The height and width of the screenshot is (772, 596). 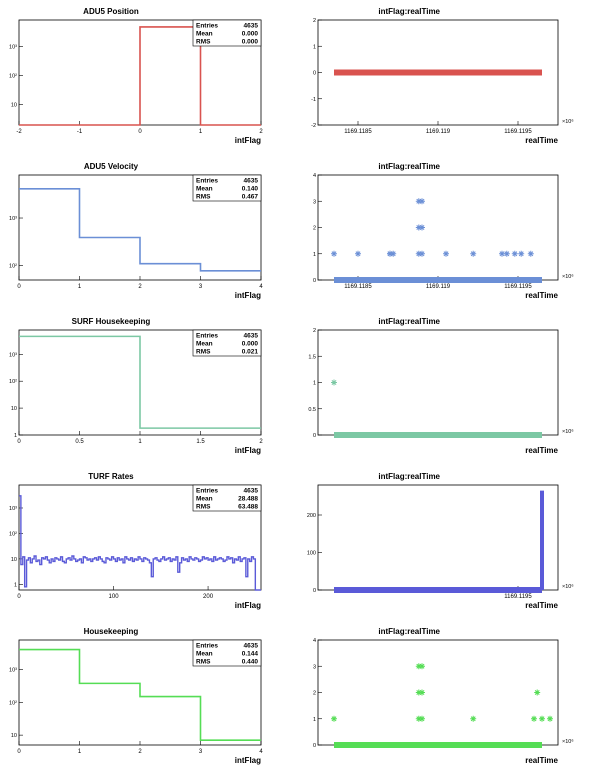 I want to click on x-tick-label: 0.5, so click(x=79, y=442).